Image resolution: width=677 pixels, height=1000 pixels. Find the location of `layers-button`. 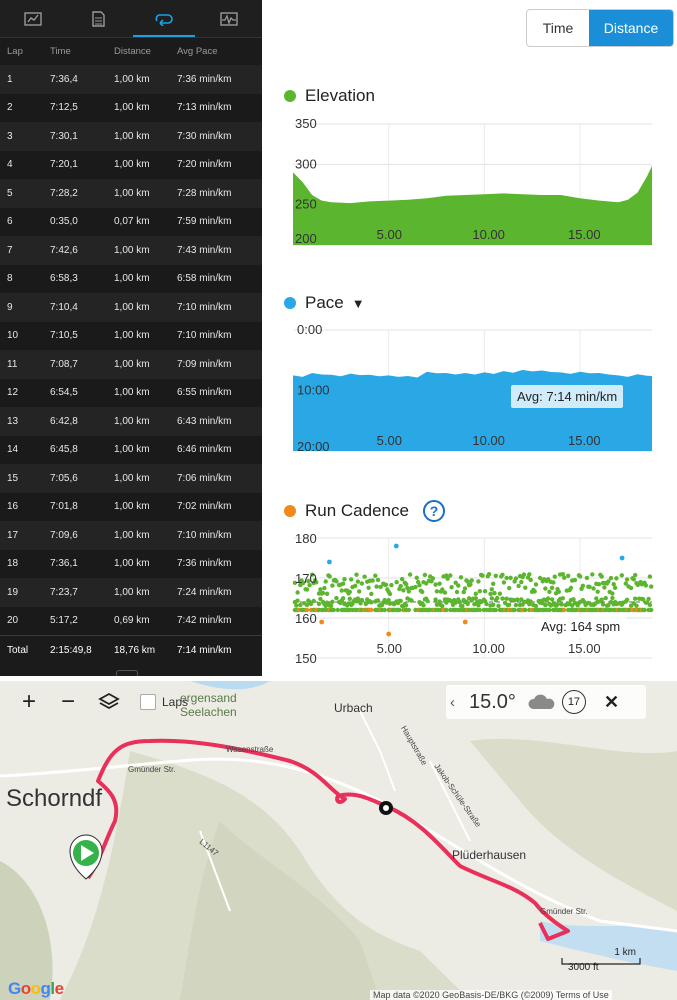

layers-button is located at coordinates (109, 702).